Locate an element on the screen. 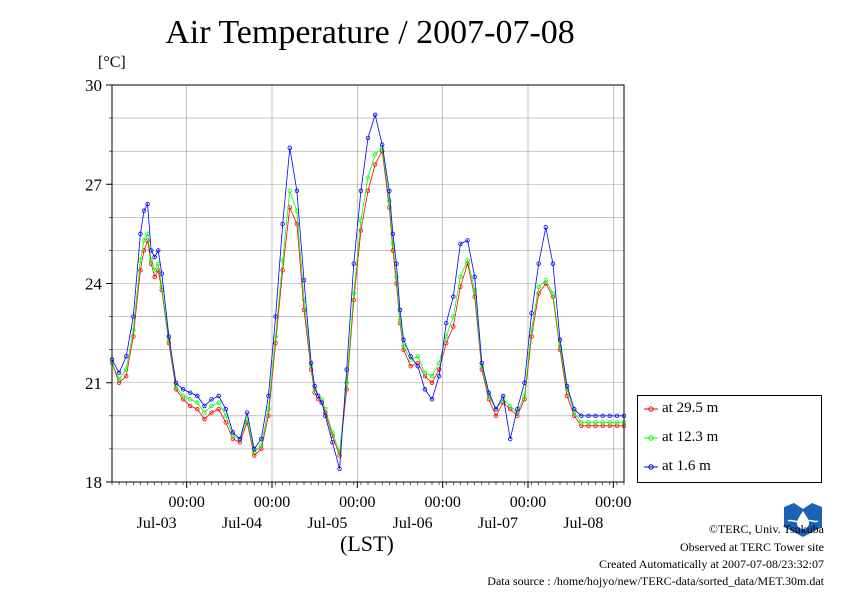 The height and width of the screenshot is (595, 842). x-date-label: Jul-07 is located at coordinates (498, 523).